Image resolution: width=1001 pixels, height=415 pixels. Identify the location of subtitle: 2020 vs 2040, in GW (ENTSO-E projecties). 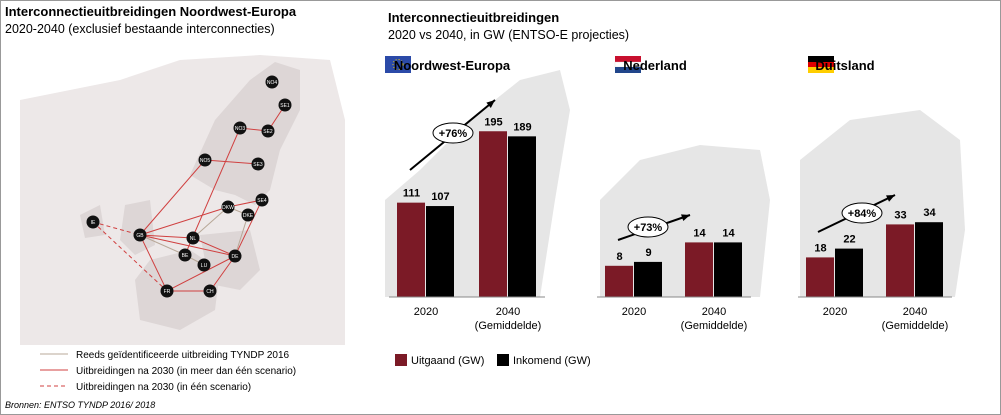
(508, 35).